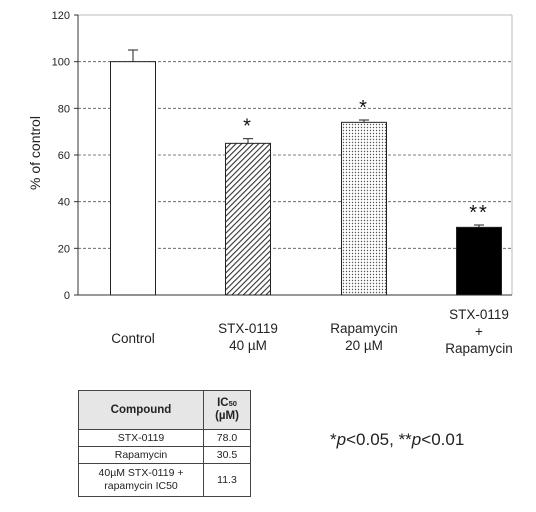 Image resolution: width=536 pixels, height=512 pixels. I want to click on sig-text1: <0.05,, so click(372, 439).